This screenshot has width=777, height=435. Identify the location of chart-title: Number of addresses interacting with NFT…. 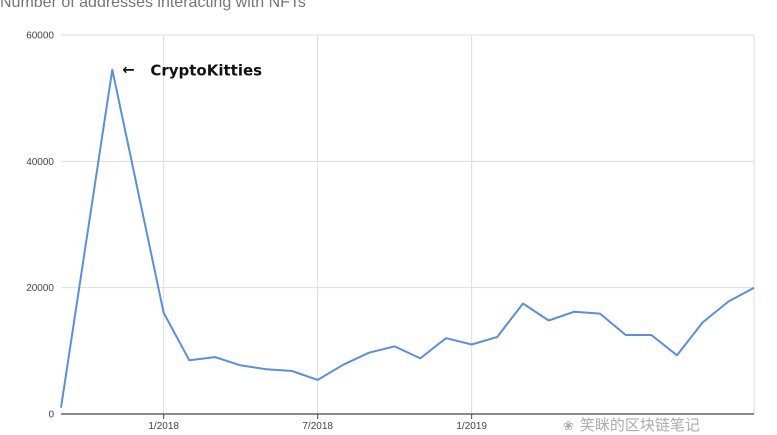
(153, 5).